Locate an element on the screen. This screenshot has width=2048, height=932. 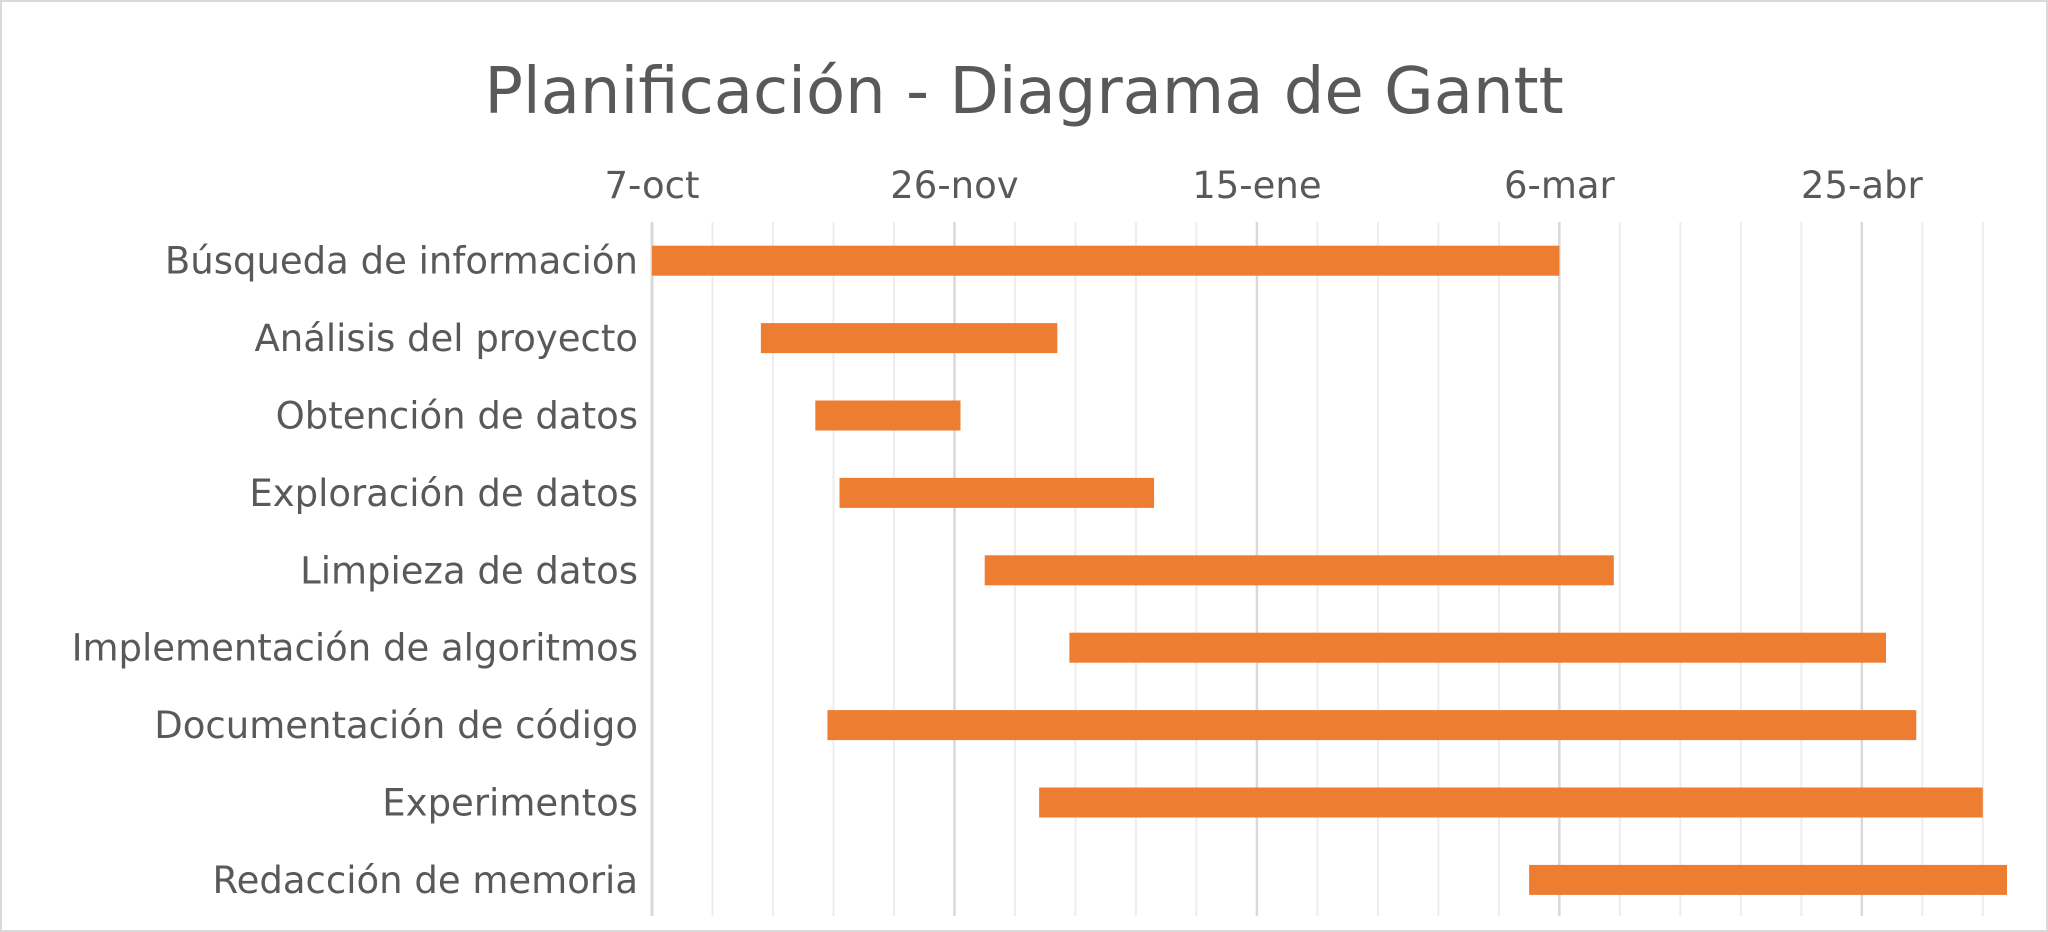
x-tick-label: 6-mar is located at coordinates (1560, 185).